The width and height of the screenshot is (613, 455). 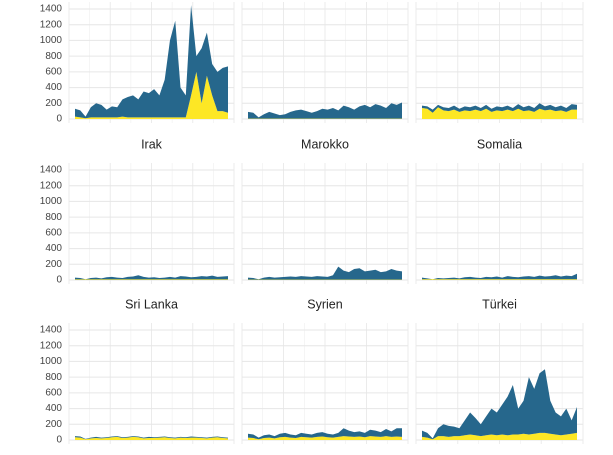 I want to click on panel-title: Syrien, so click(x=324, y=304).